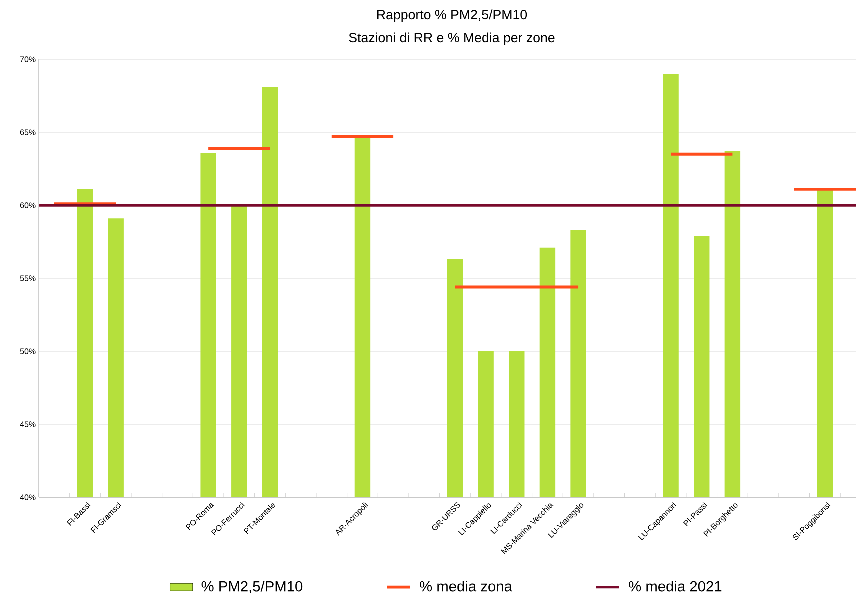  Describe the element at coordinates (28, 133) in the screenshot. I see `y-tick-label: 65%` at that location.